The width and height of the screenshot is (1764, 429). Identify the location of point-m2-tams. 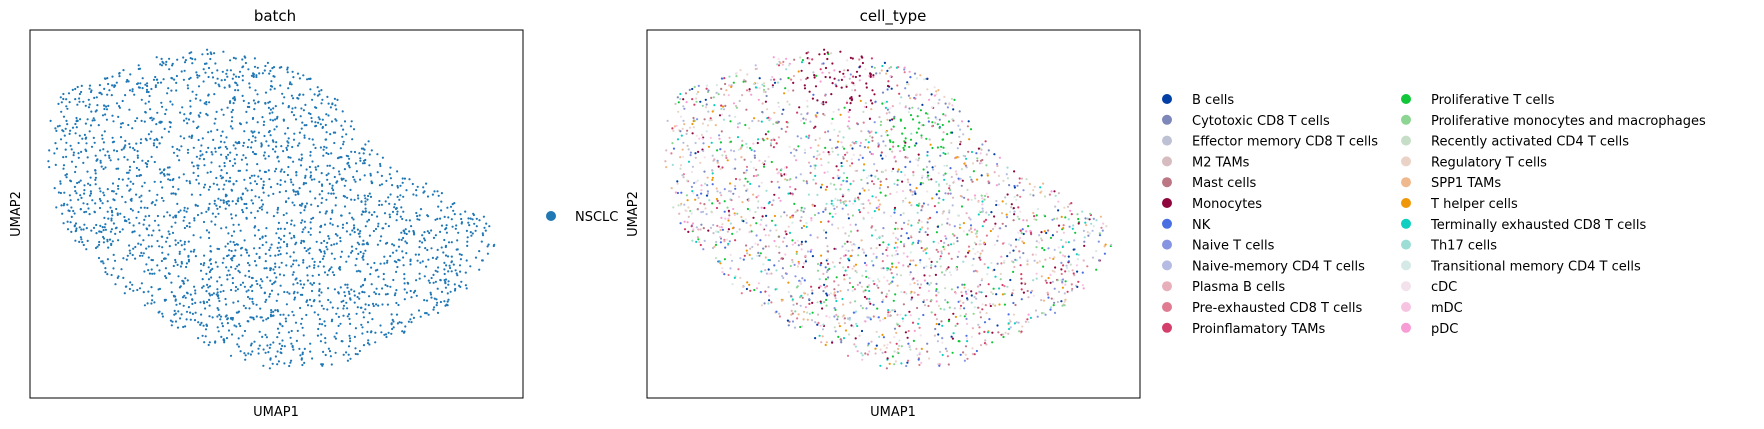
(687, 145).